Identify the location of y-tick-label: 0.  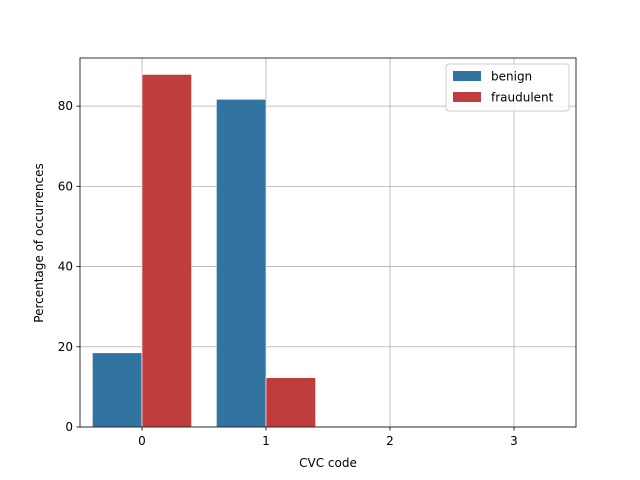
(69, 427).